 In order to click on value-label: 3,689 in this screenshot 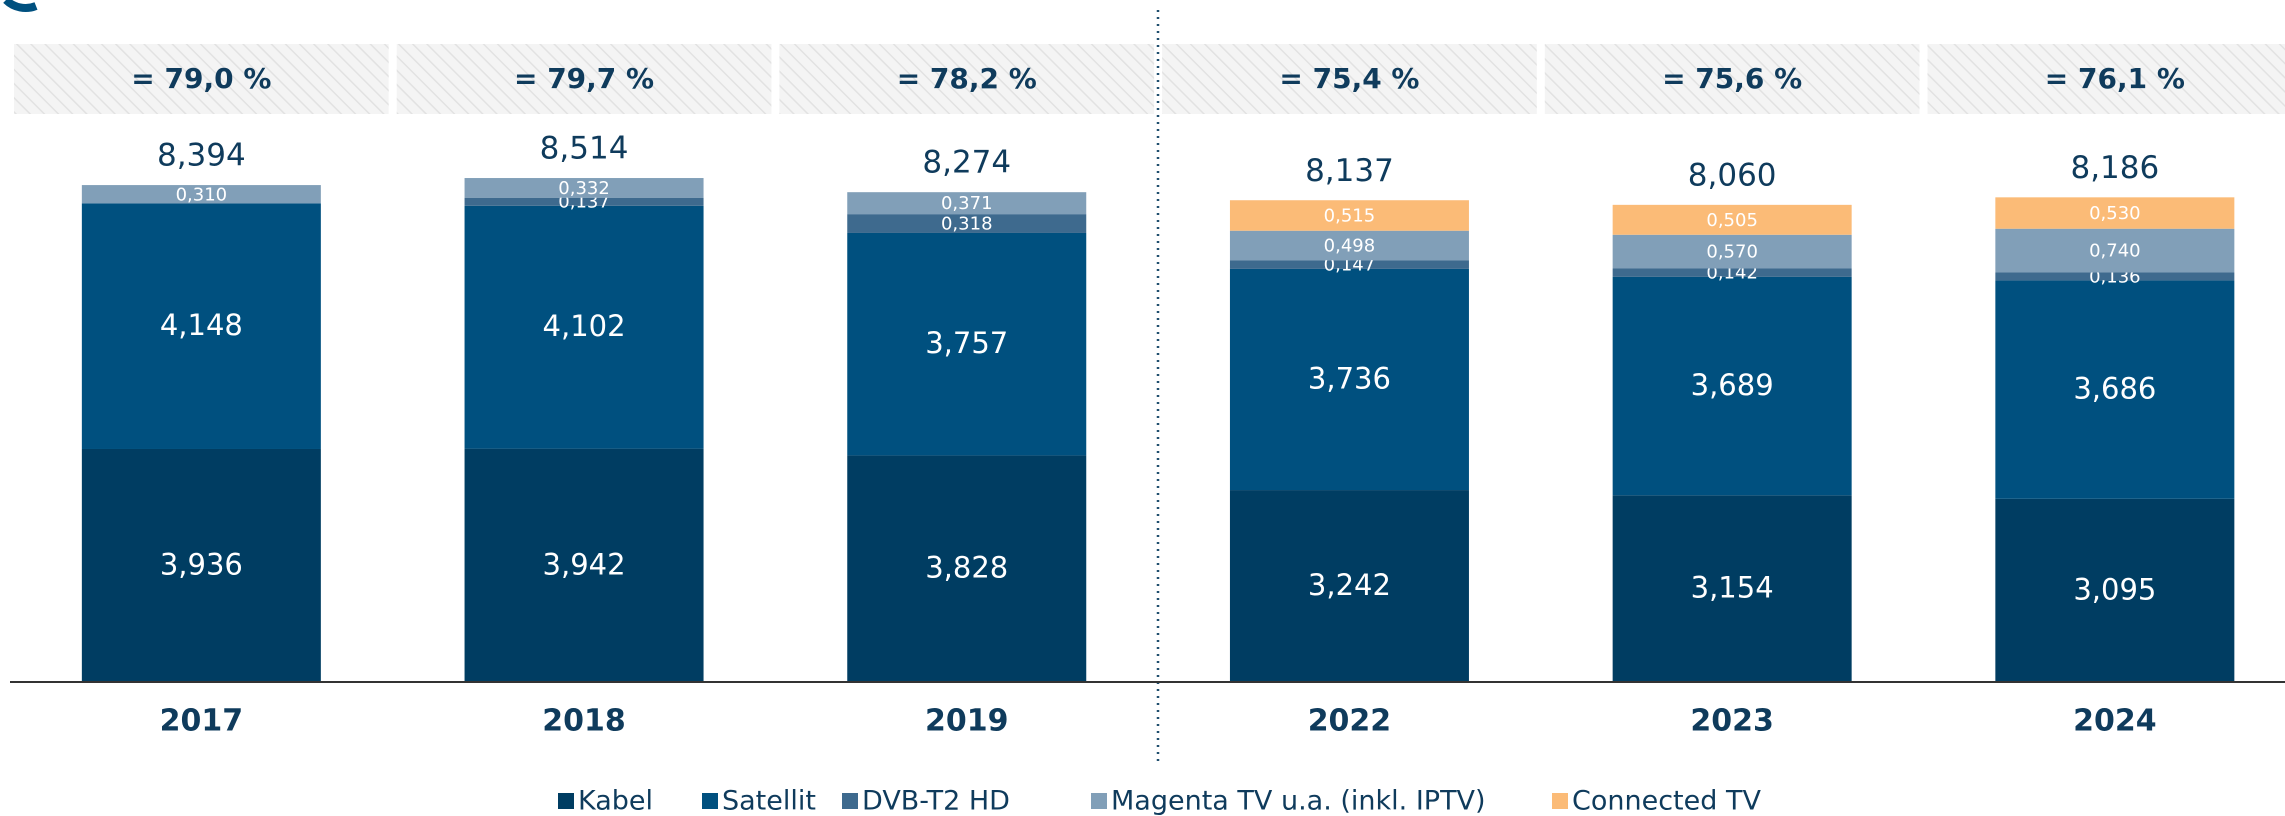, I will do `click(1732, 385)`.